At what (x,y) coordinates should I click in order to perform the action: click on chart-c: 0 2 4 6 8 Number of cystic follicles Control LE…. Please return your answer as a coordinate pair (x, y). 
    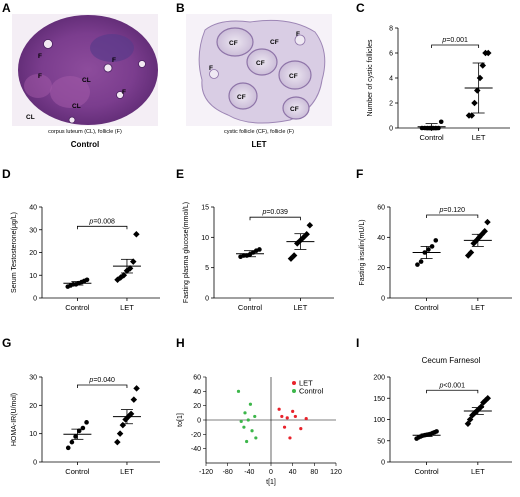
    Looking at the image, I should click on (438, 84).